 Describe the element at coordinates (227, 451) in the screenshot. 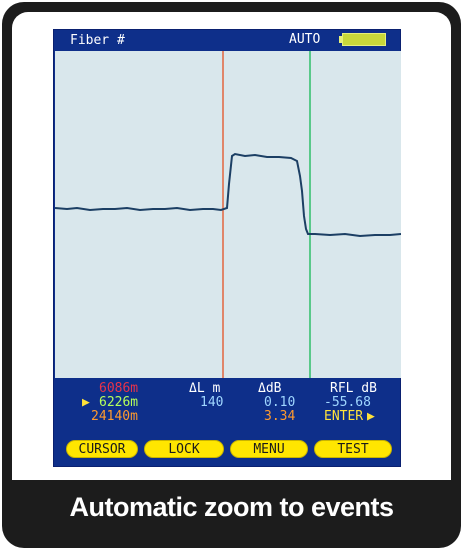

I see `softkey-bar: CURSOR LOCK MENU TEST` at that location.